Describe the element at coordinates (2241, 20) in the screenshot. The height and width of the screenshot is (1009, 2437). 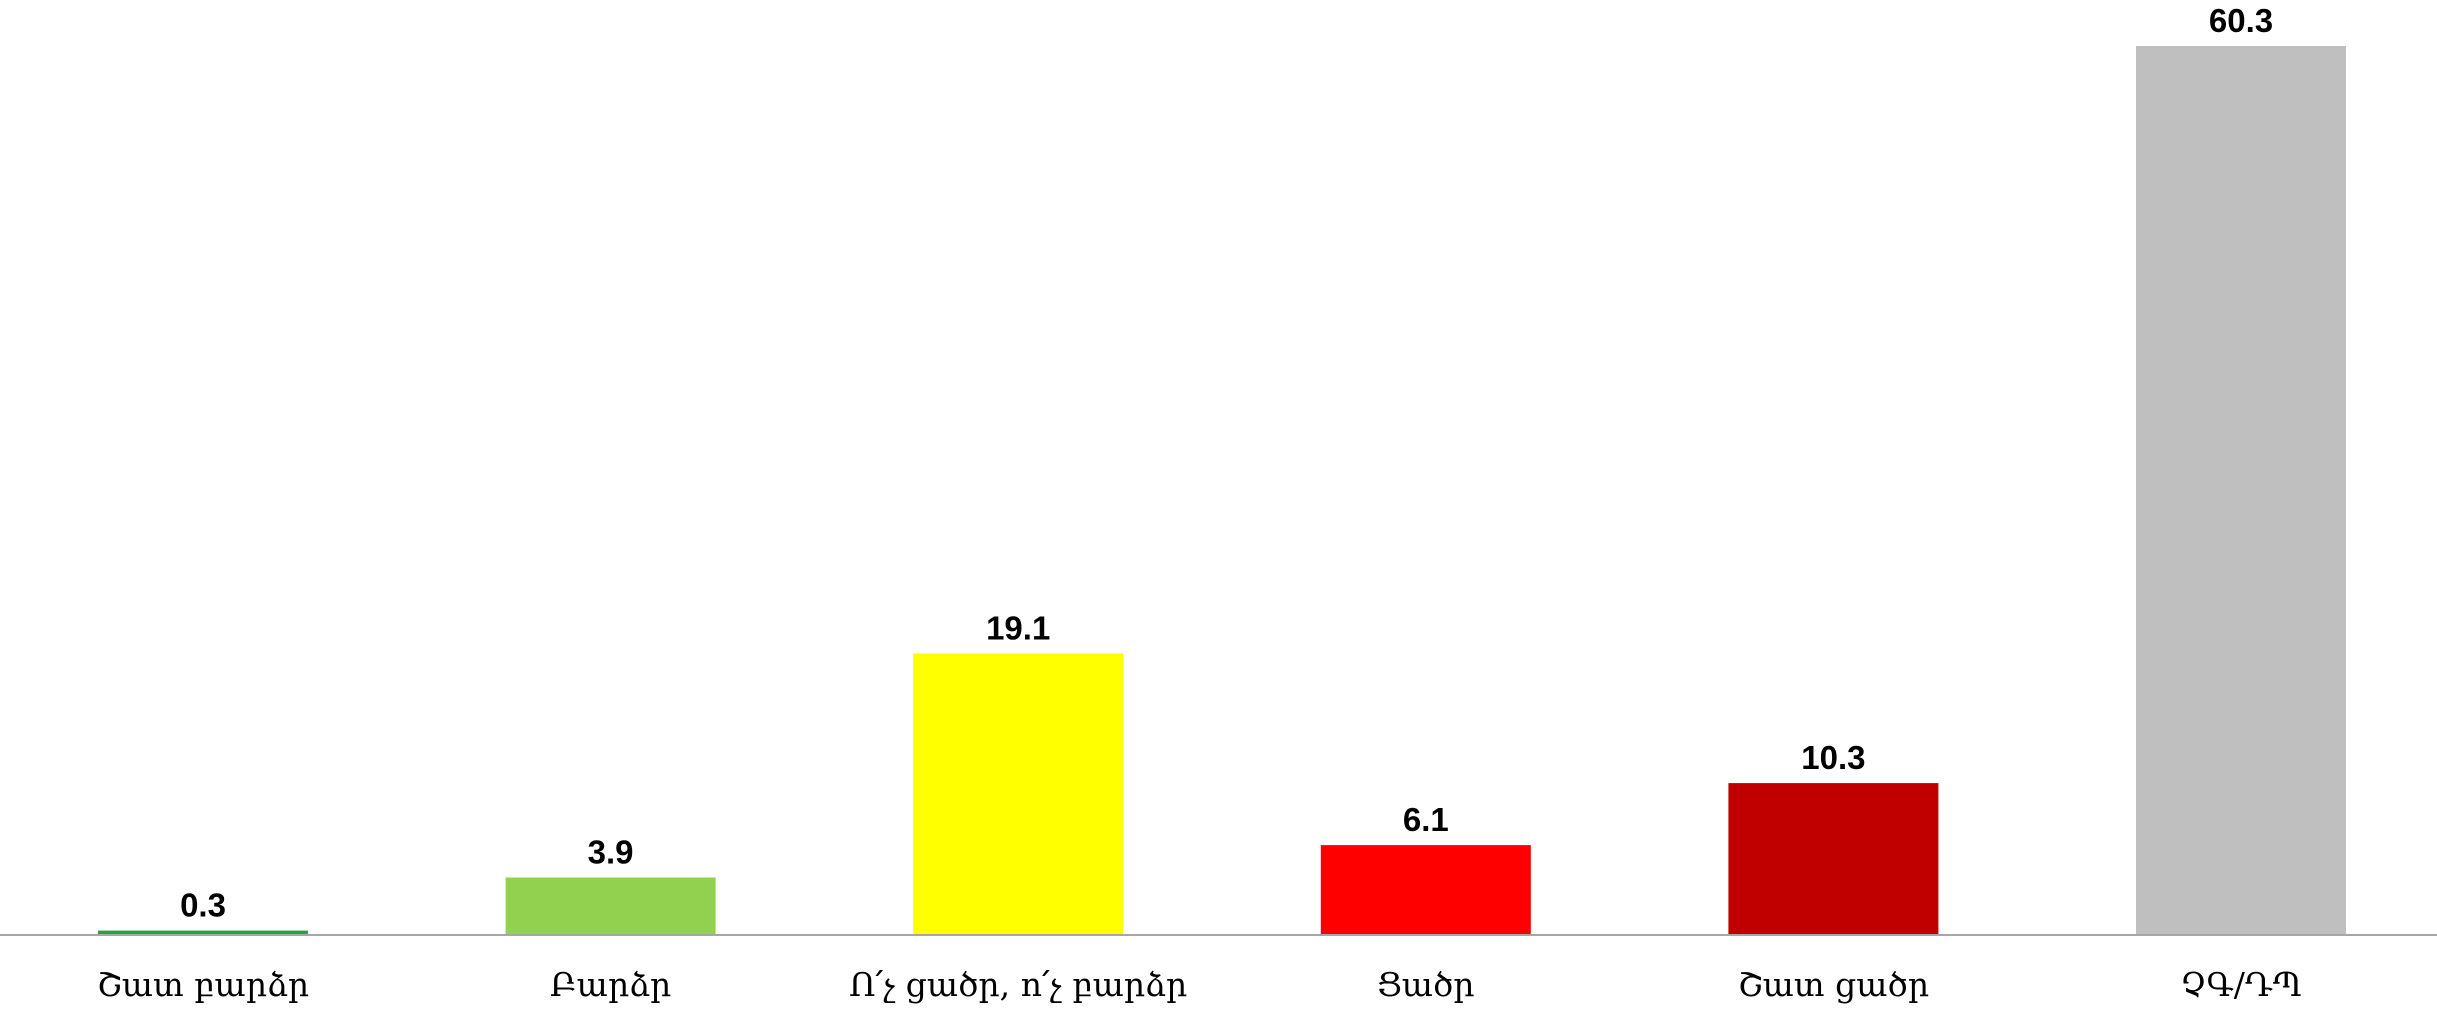
I see `data-label-6: 60.3` at that location.